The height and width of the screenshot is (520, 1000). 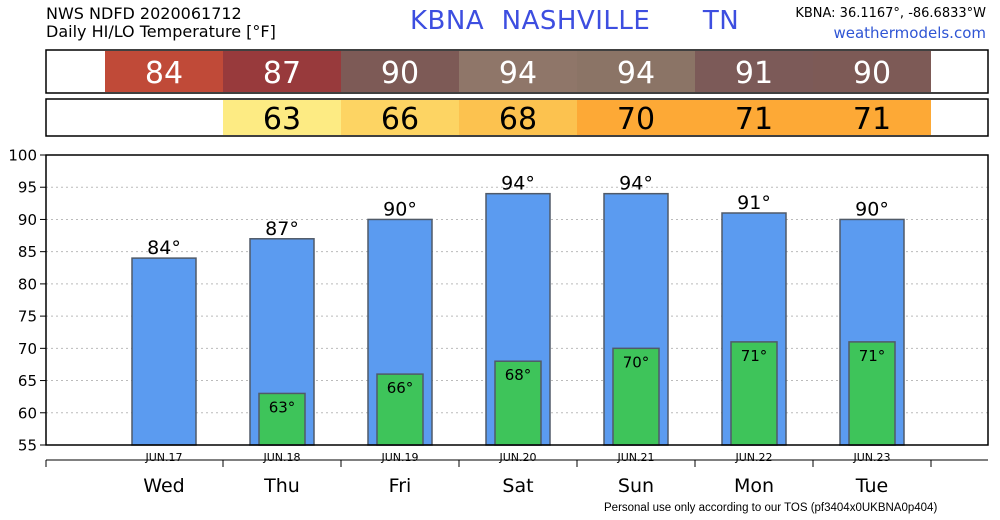 What do you see at coordinates (164, 248) in the screenshot?
I see `hi-bar-label: 84°` at bounding box center [164, 248].